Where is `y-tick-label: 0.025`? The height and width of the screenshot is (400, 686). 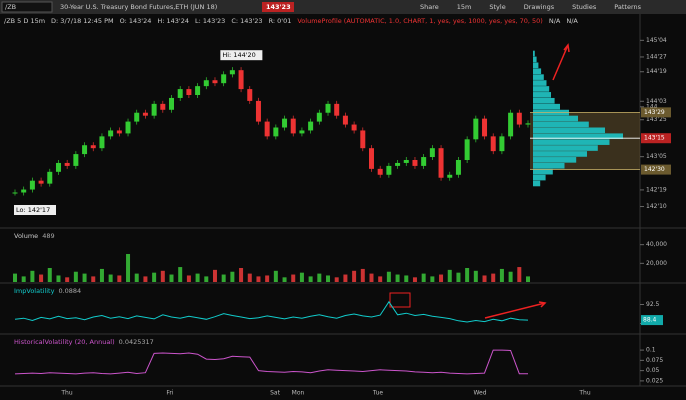 y-tick-label: 0.025 is located at coordinates (654, 380).